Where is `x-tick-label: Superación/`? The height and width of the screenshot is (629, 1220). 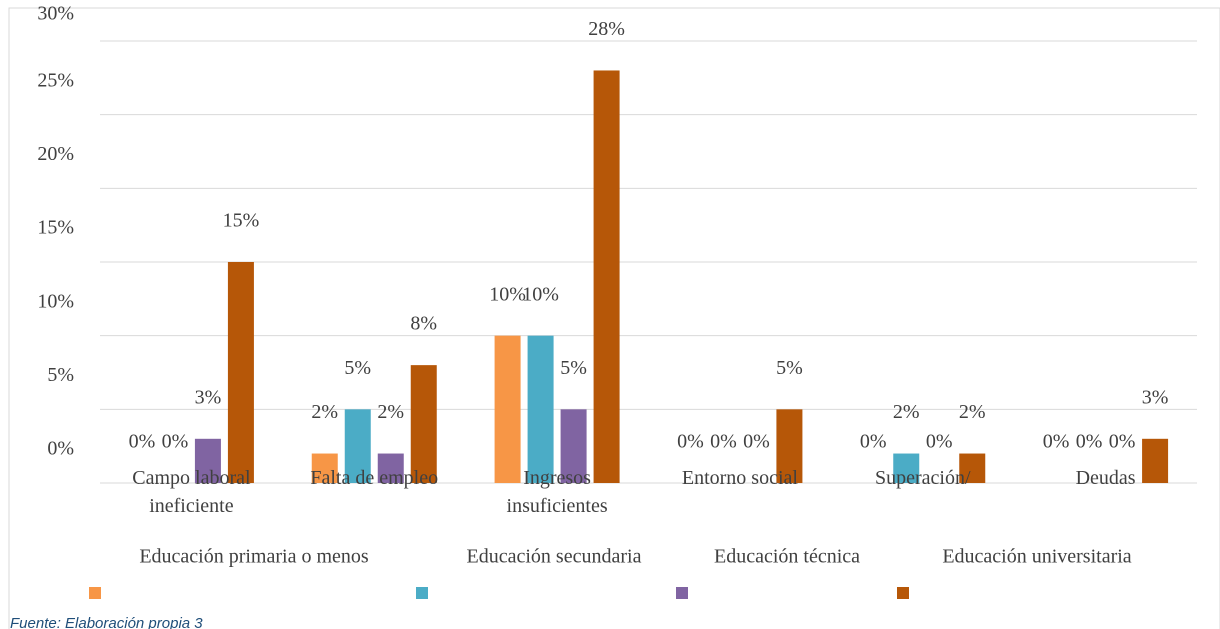 x-tick-label: Superación/ is located at coordinates (923, 478).